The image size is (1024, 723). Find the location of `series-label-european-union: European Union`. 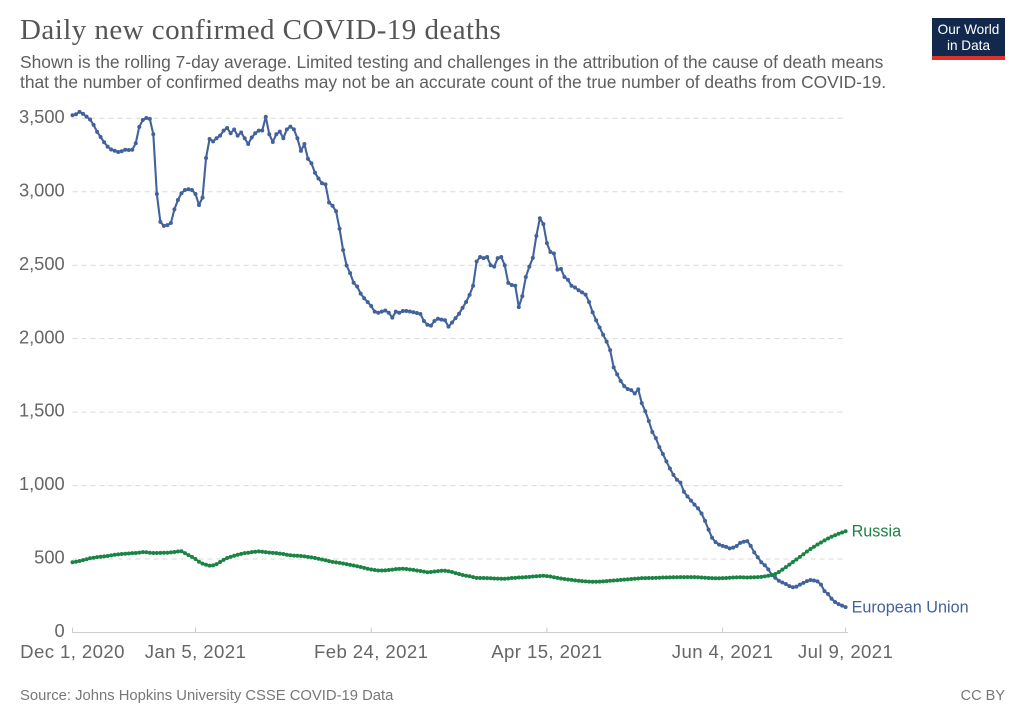

series-label-european-union: European Union is located at coordinates (910, 607).